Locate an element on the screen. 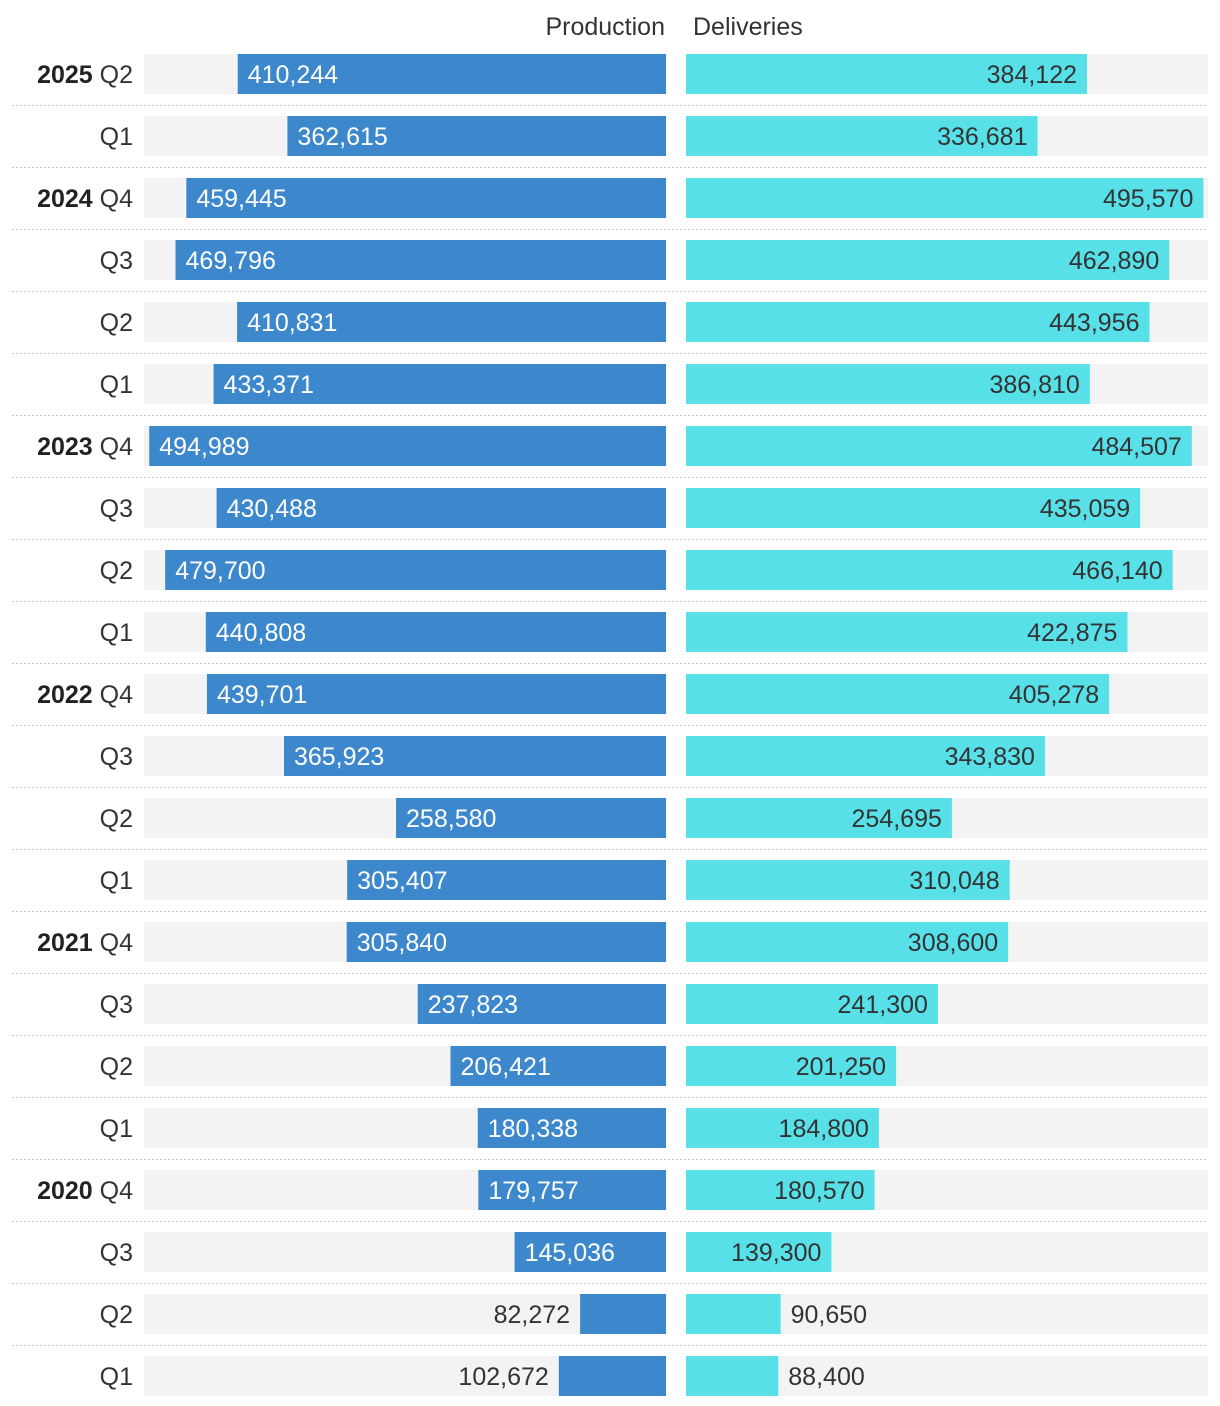  production-value-label: 430,488 is located at coordinates (272, 509).